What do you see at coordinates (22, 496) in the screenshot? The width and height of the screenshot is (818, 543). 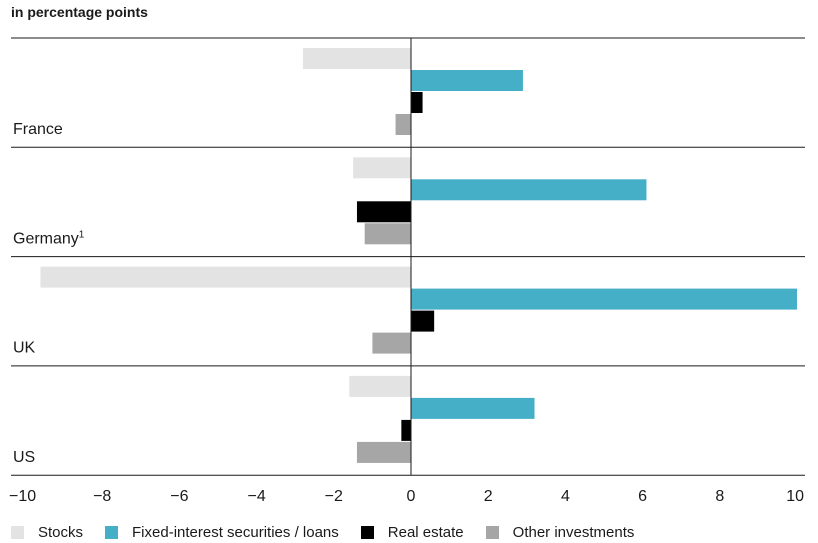 I see `x-tick-label: −10` at bounding box center [22, 496].